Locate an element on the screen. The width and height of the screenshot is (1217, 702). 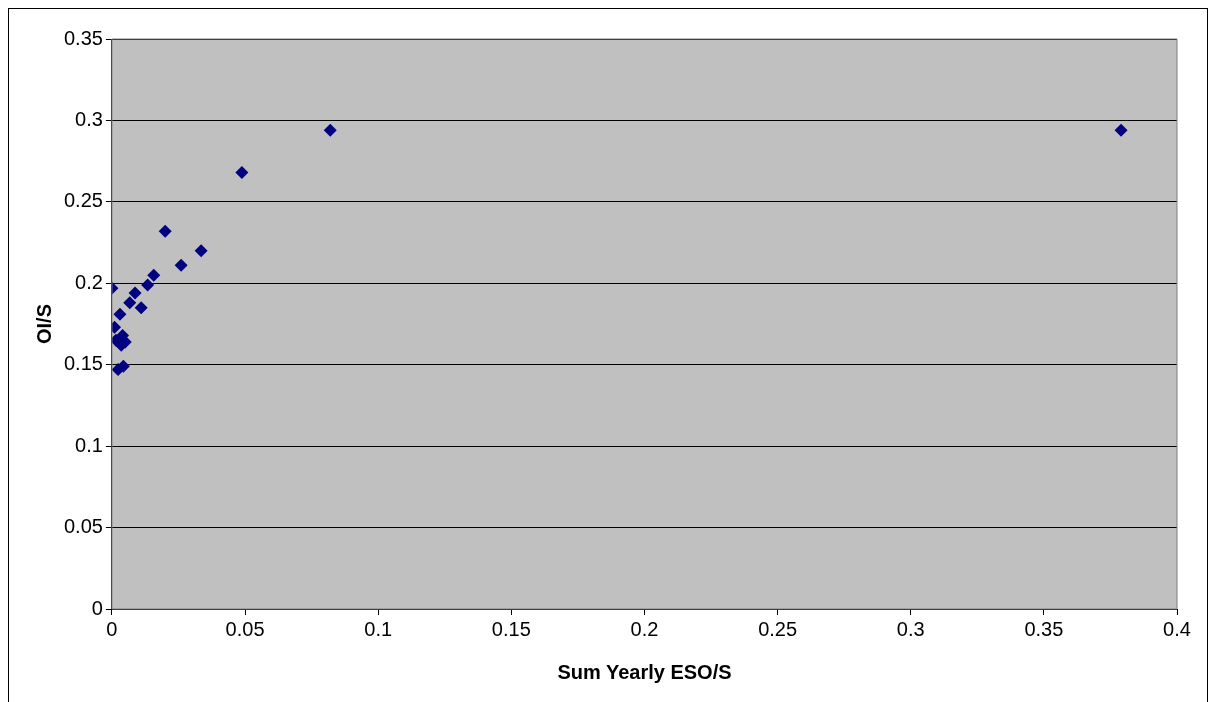
x-tick-label: 0 is located at coordinates (112, 628).